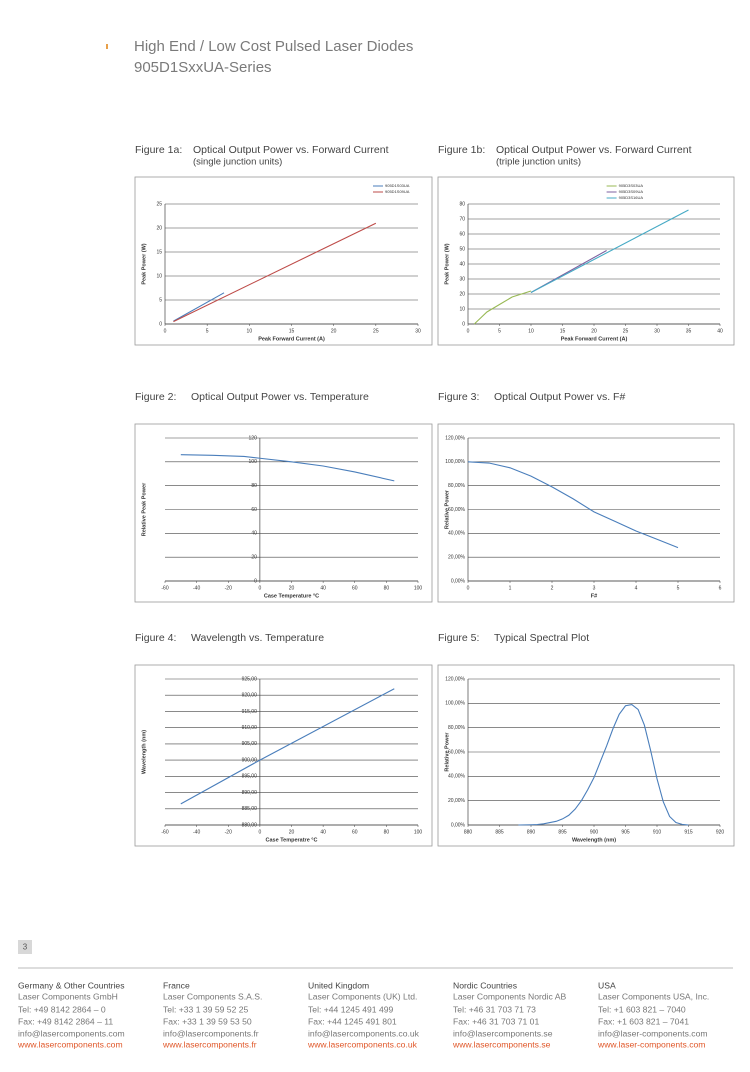 This screenshot has width=750, height=1072. Describe the element at coordinates (176, 985) in the screenshot. I see `footer-region: France` at that location.